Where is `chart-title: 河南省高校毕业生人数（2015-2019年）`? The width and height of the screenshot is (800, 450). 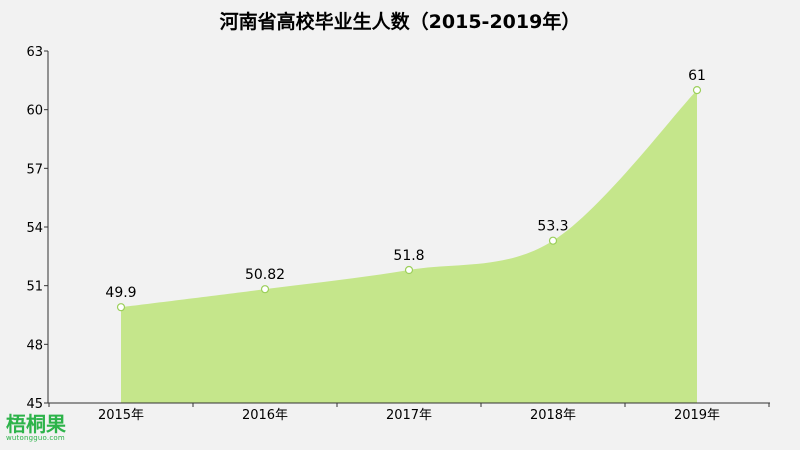
chart-title: 河南省高校毕业生人数（2015-2019年） is located at coordinates (400, 21).